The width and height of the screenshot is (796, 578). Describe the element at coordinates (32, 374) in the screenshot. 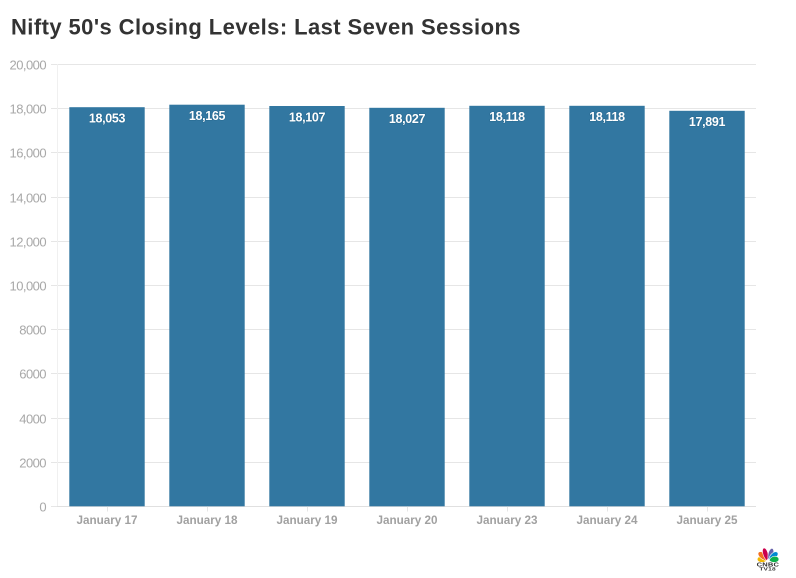

I see `svg-text: 6000` at that location.